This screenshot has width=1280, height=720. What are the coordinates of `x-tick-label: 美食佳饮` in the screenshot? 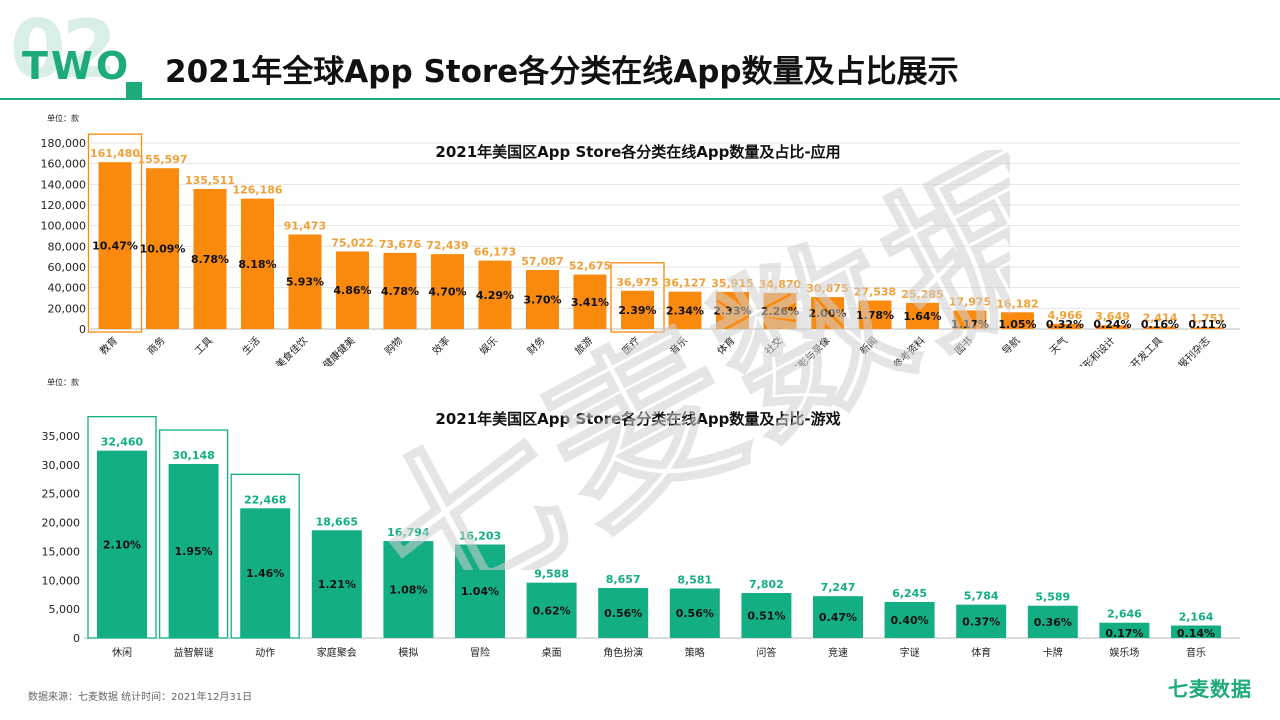 It's located at (291, 350).